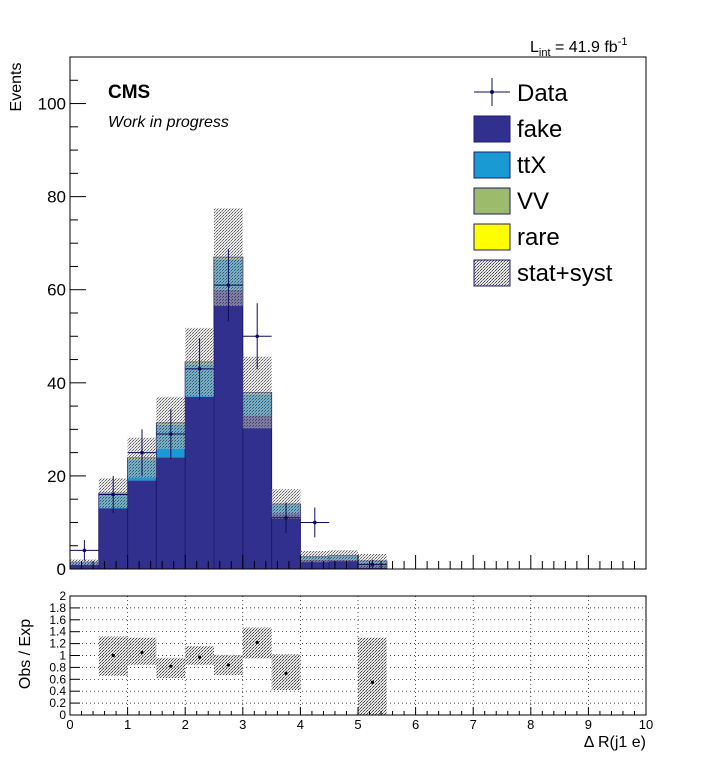  Describe the element at coordinates (56, 383) in the screenshot. I see `y-tick-label: 40` at that location.